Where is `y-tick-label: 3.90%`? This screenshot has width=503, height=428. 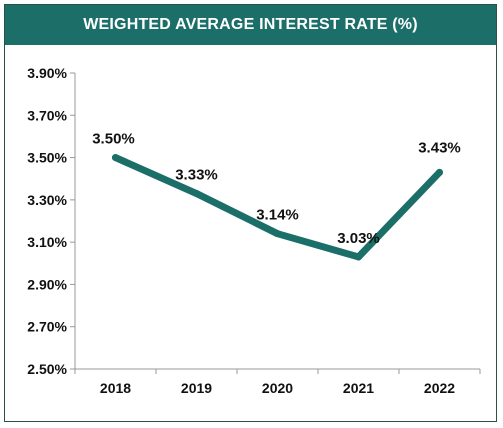 y-tick-label: 3.90% is located at coordinates (47, 73).